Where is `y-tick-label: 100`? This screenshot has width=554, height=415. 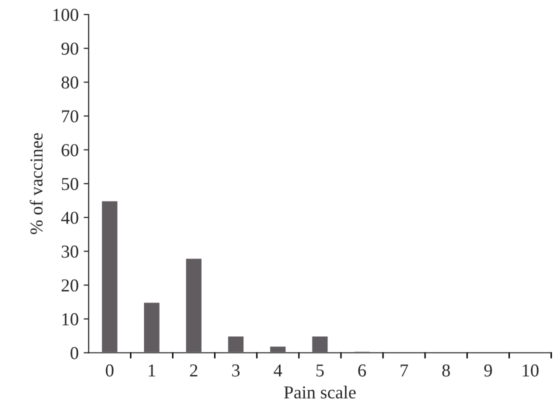 y-tick-label: 100 is located at coordinates (65, 14).